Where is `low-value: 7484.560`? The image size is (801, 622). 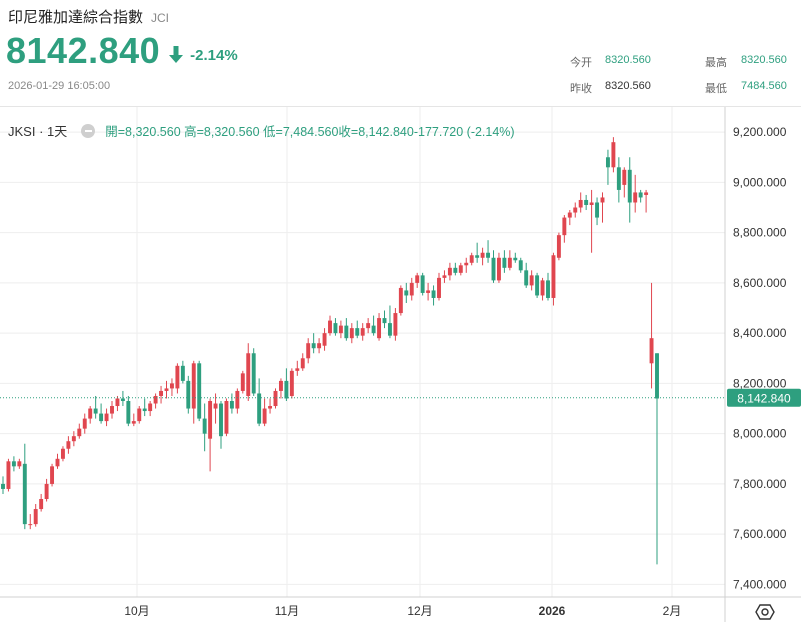
low-value: 7484.560 is located at coordinates (764, 86).